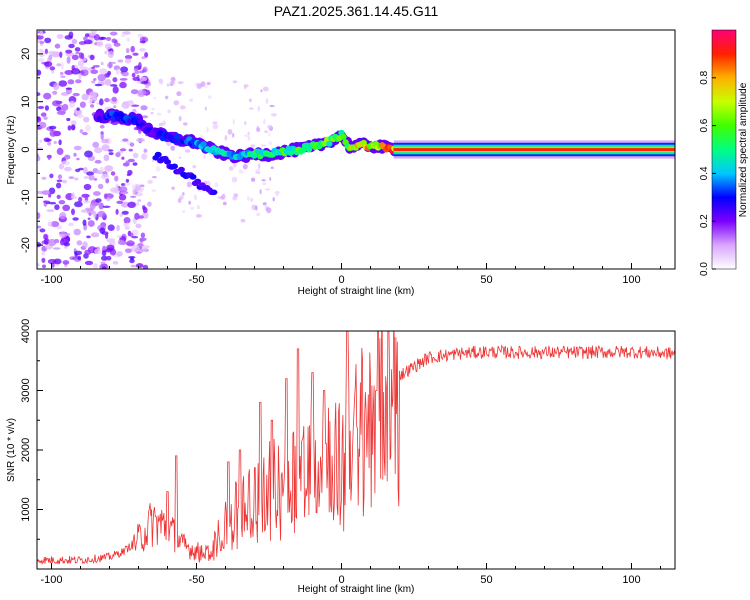  Describe the element at coordinates (356, 291) in the screenshot. I see `spectrogram-xlabel: Height of straight line (km)` at that location.